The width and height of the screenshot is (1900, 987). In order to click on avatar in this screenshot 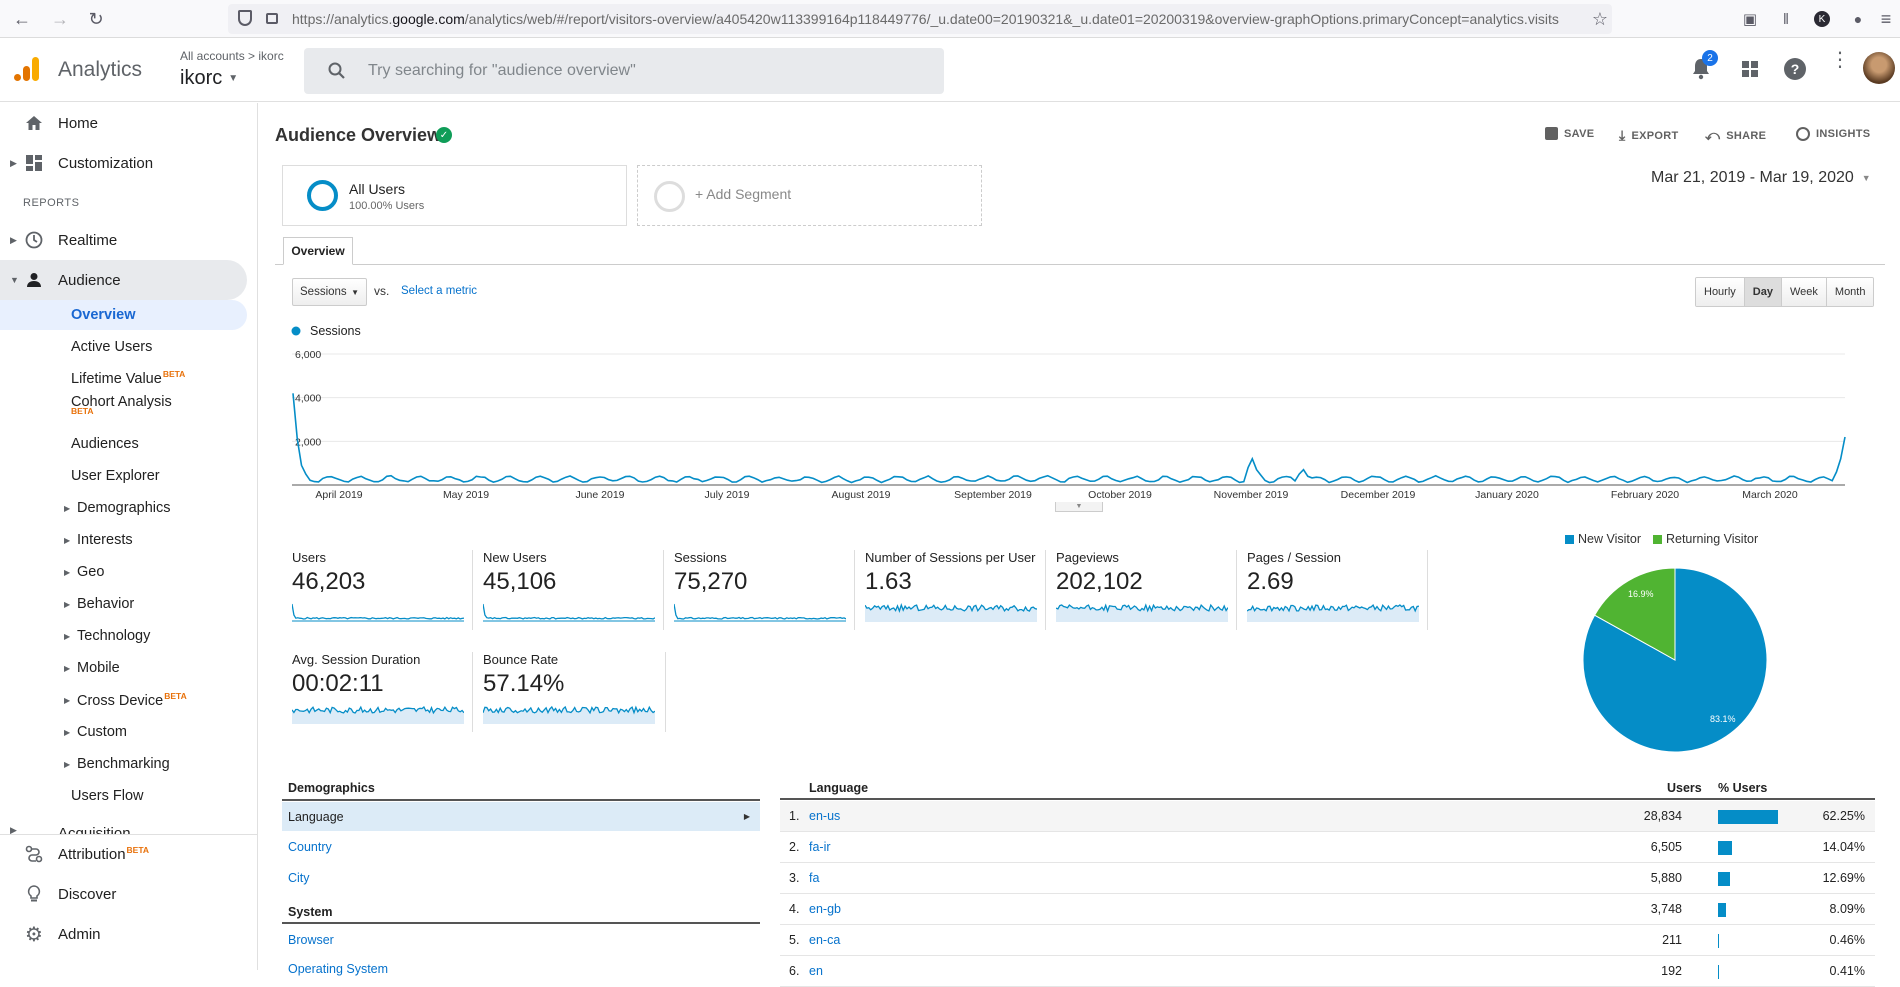, I will do `click(1879, 68)`.